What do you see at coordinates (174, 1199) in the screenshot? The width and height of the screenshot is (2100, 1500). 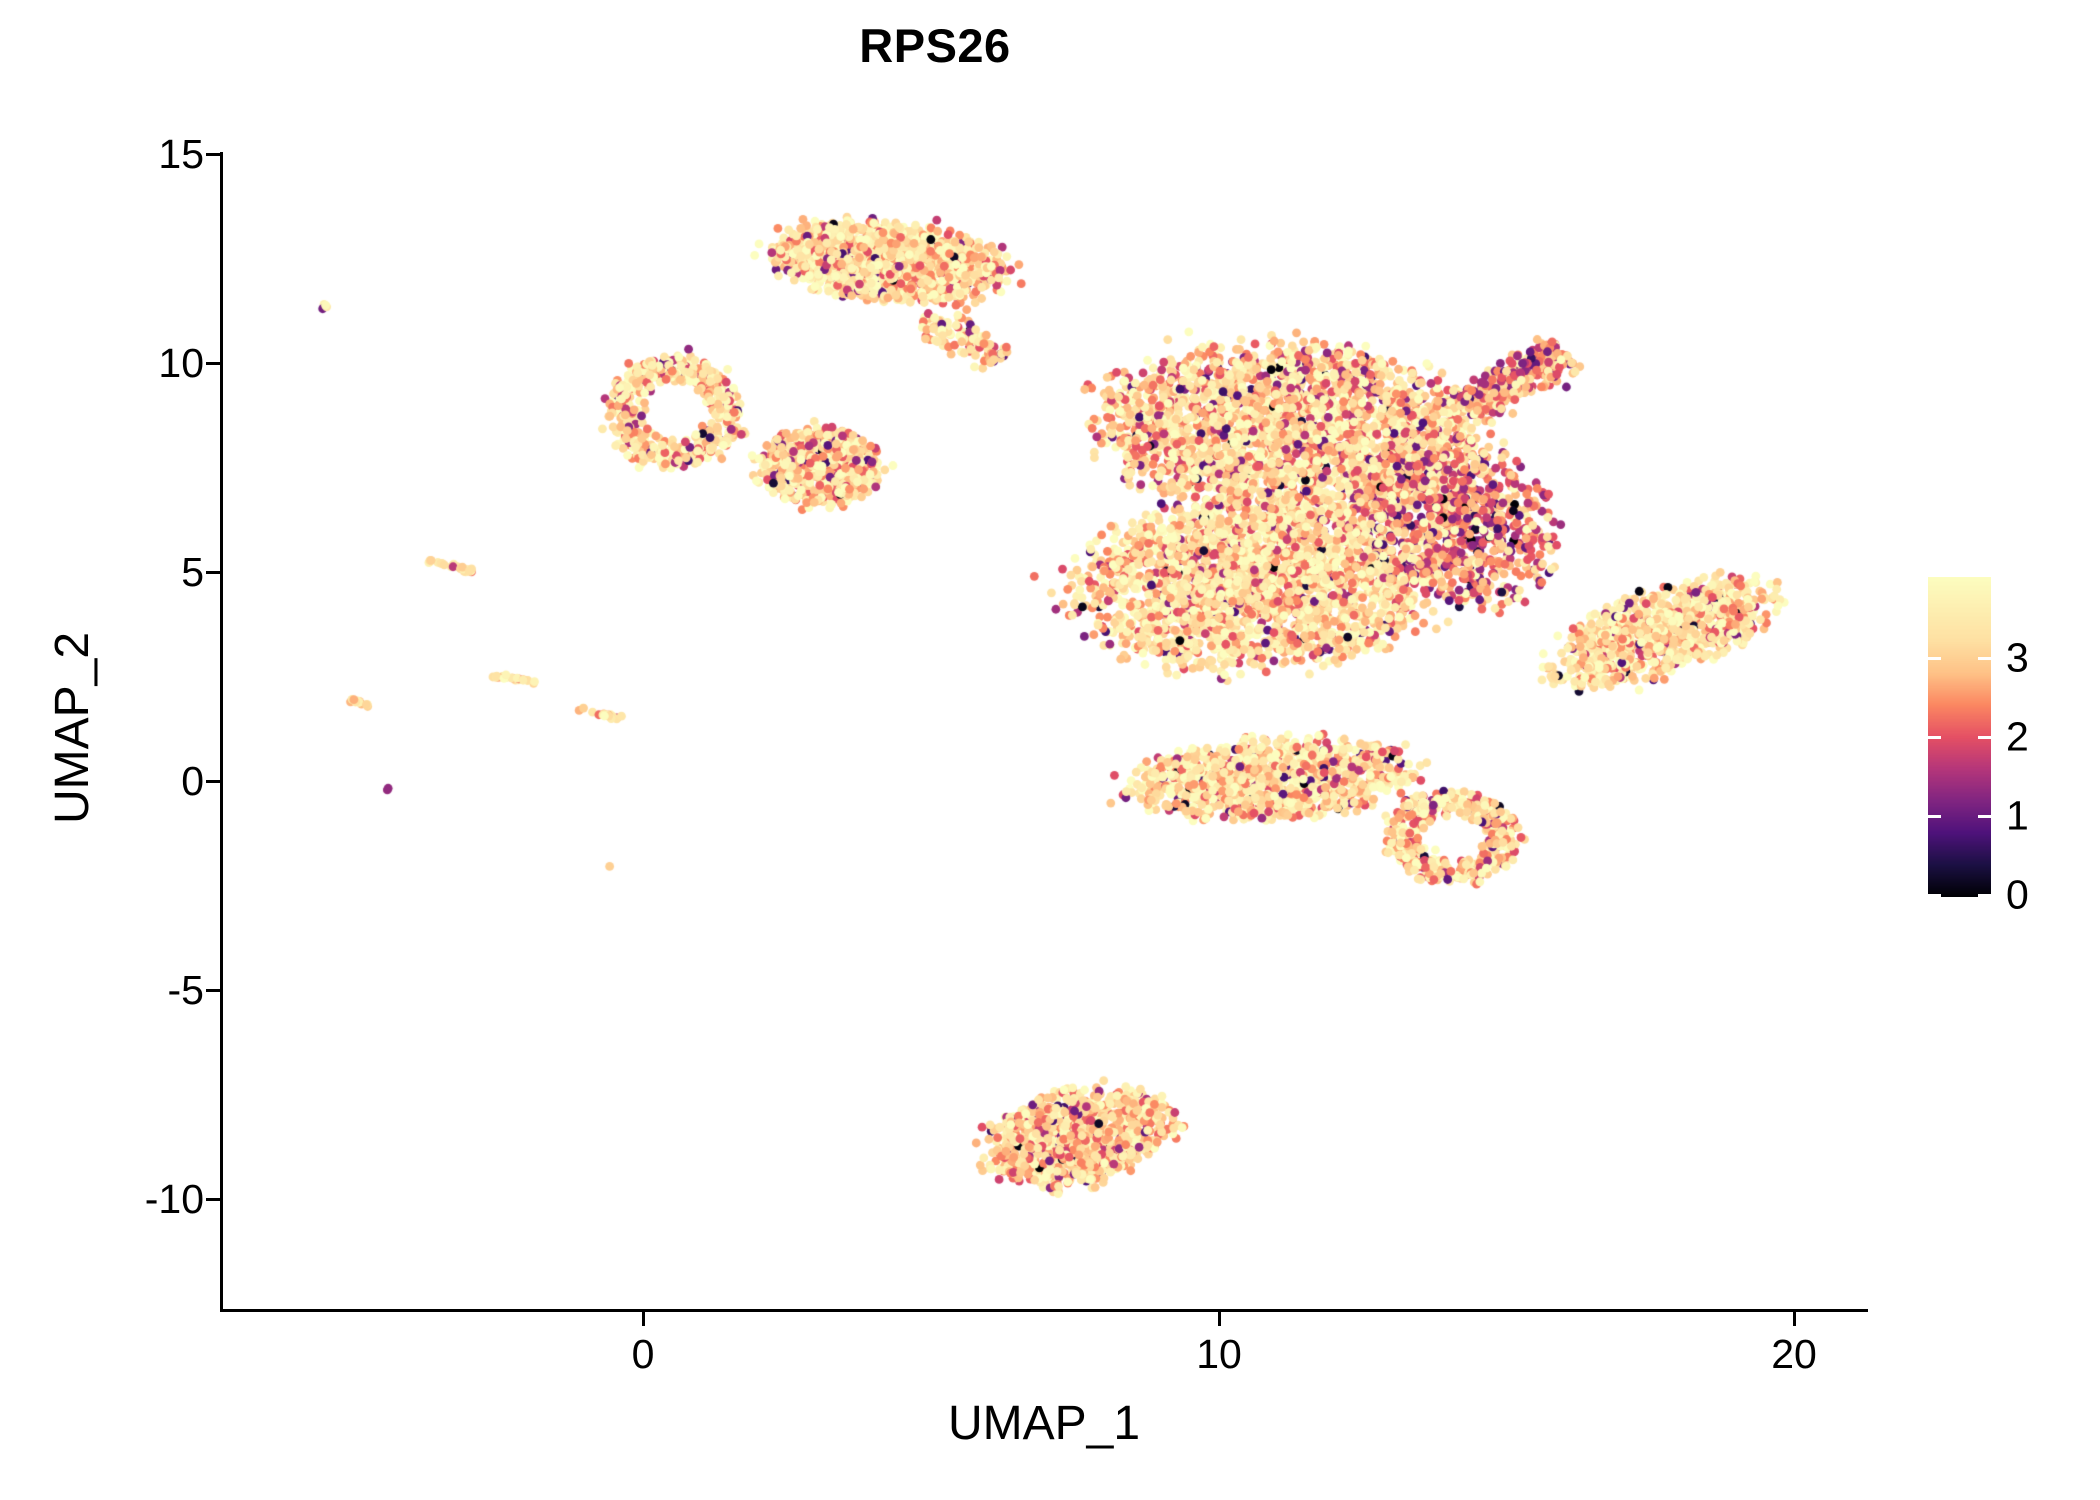 I see `y-ticklabel-minus10: -10` at bounding box center [174, 1199].